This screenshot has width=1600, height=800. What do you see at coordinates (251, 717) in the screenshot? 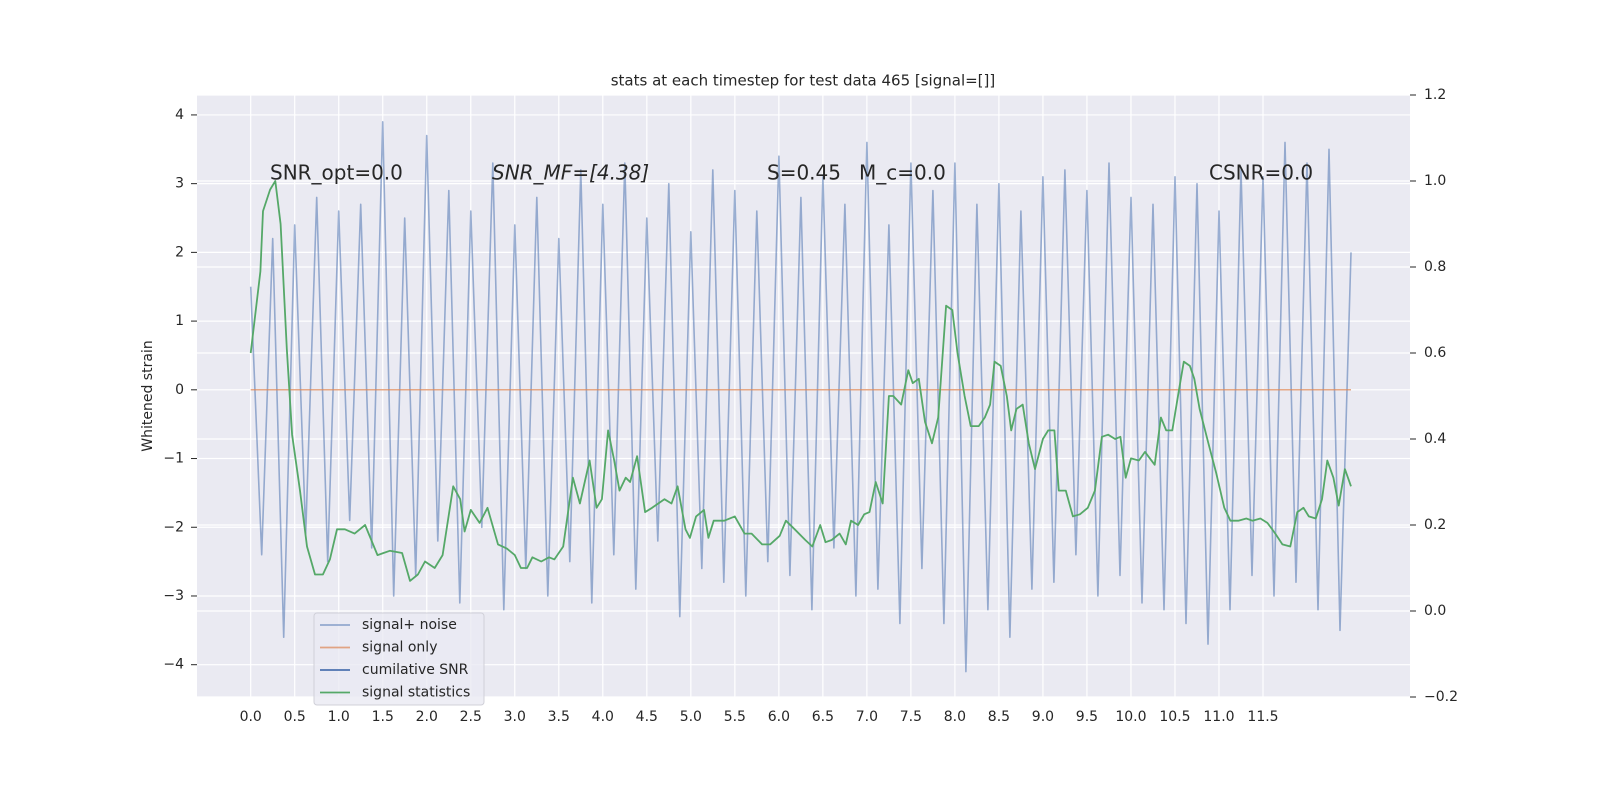
I see `x-tick-label: 0.0` at bounding box center [251, 717].